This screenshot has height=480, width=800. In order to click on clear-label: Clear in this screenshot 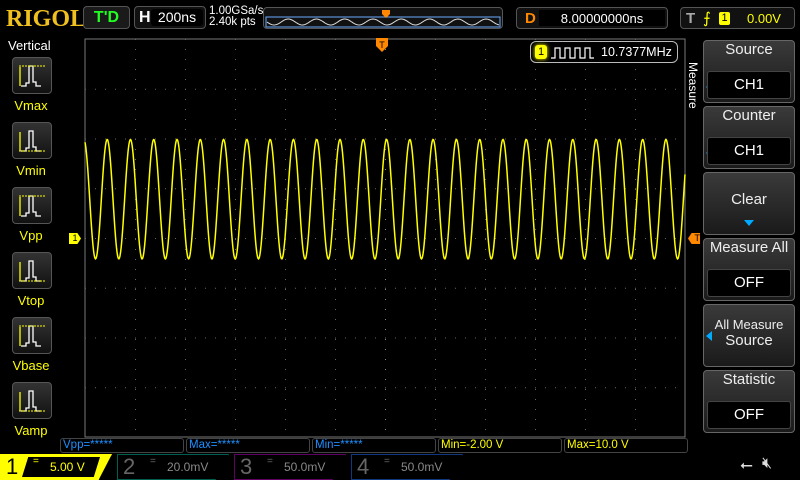, I will do `click(749, 199)`.